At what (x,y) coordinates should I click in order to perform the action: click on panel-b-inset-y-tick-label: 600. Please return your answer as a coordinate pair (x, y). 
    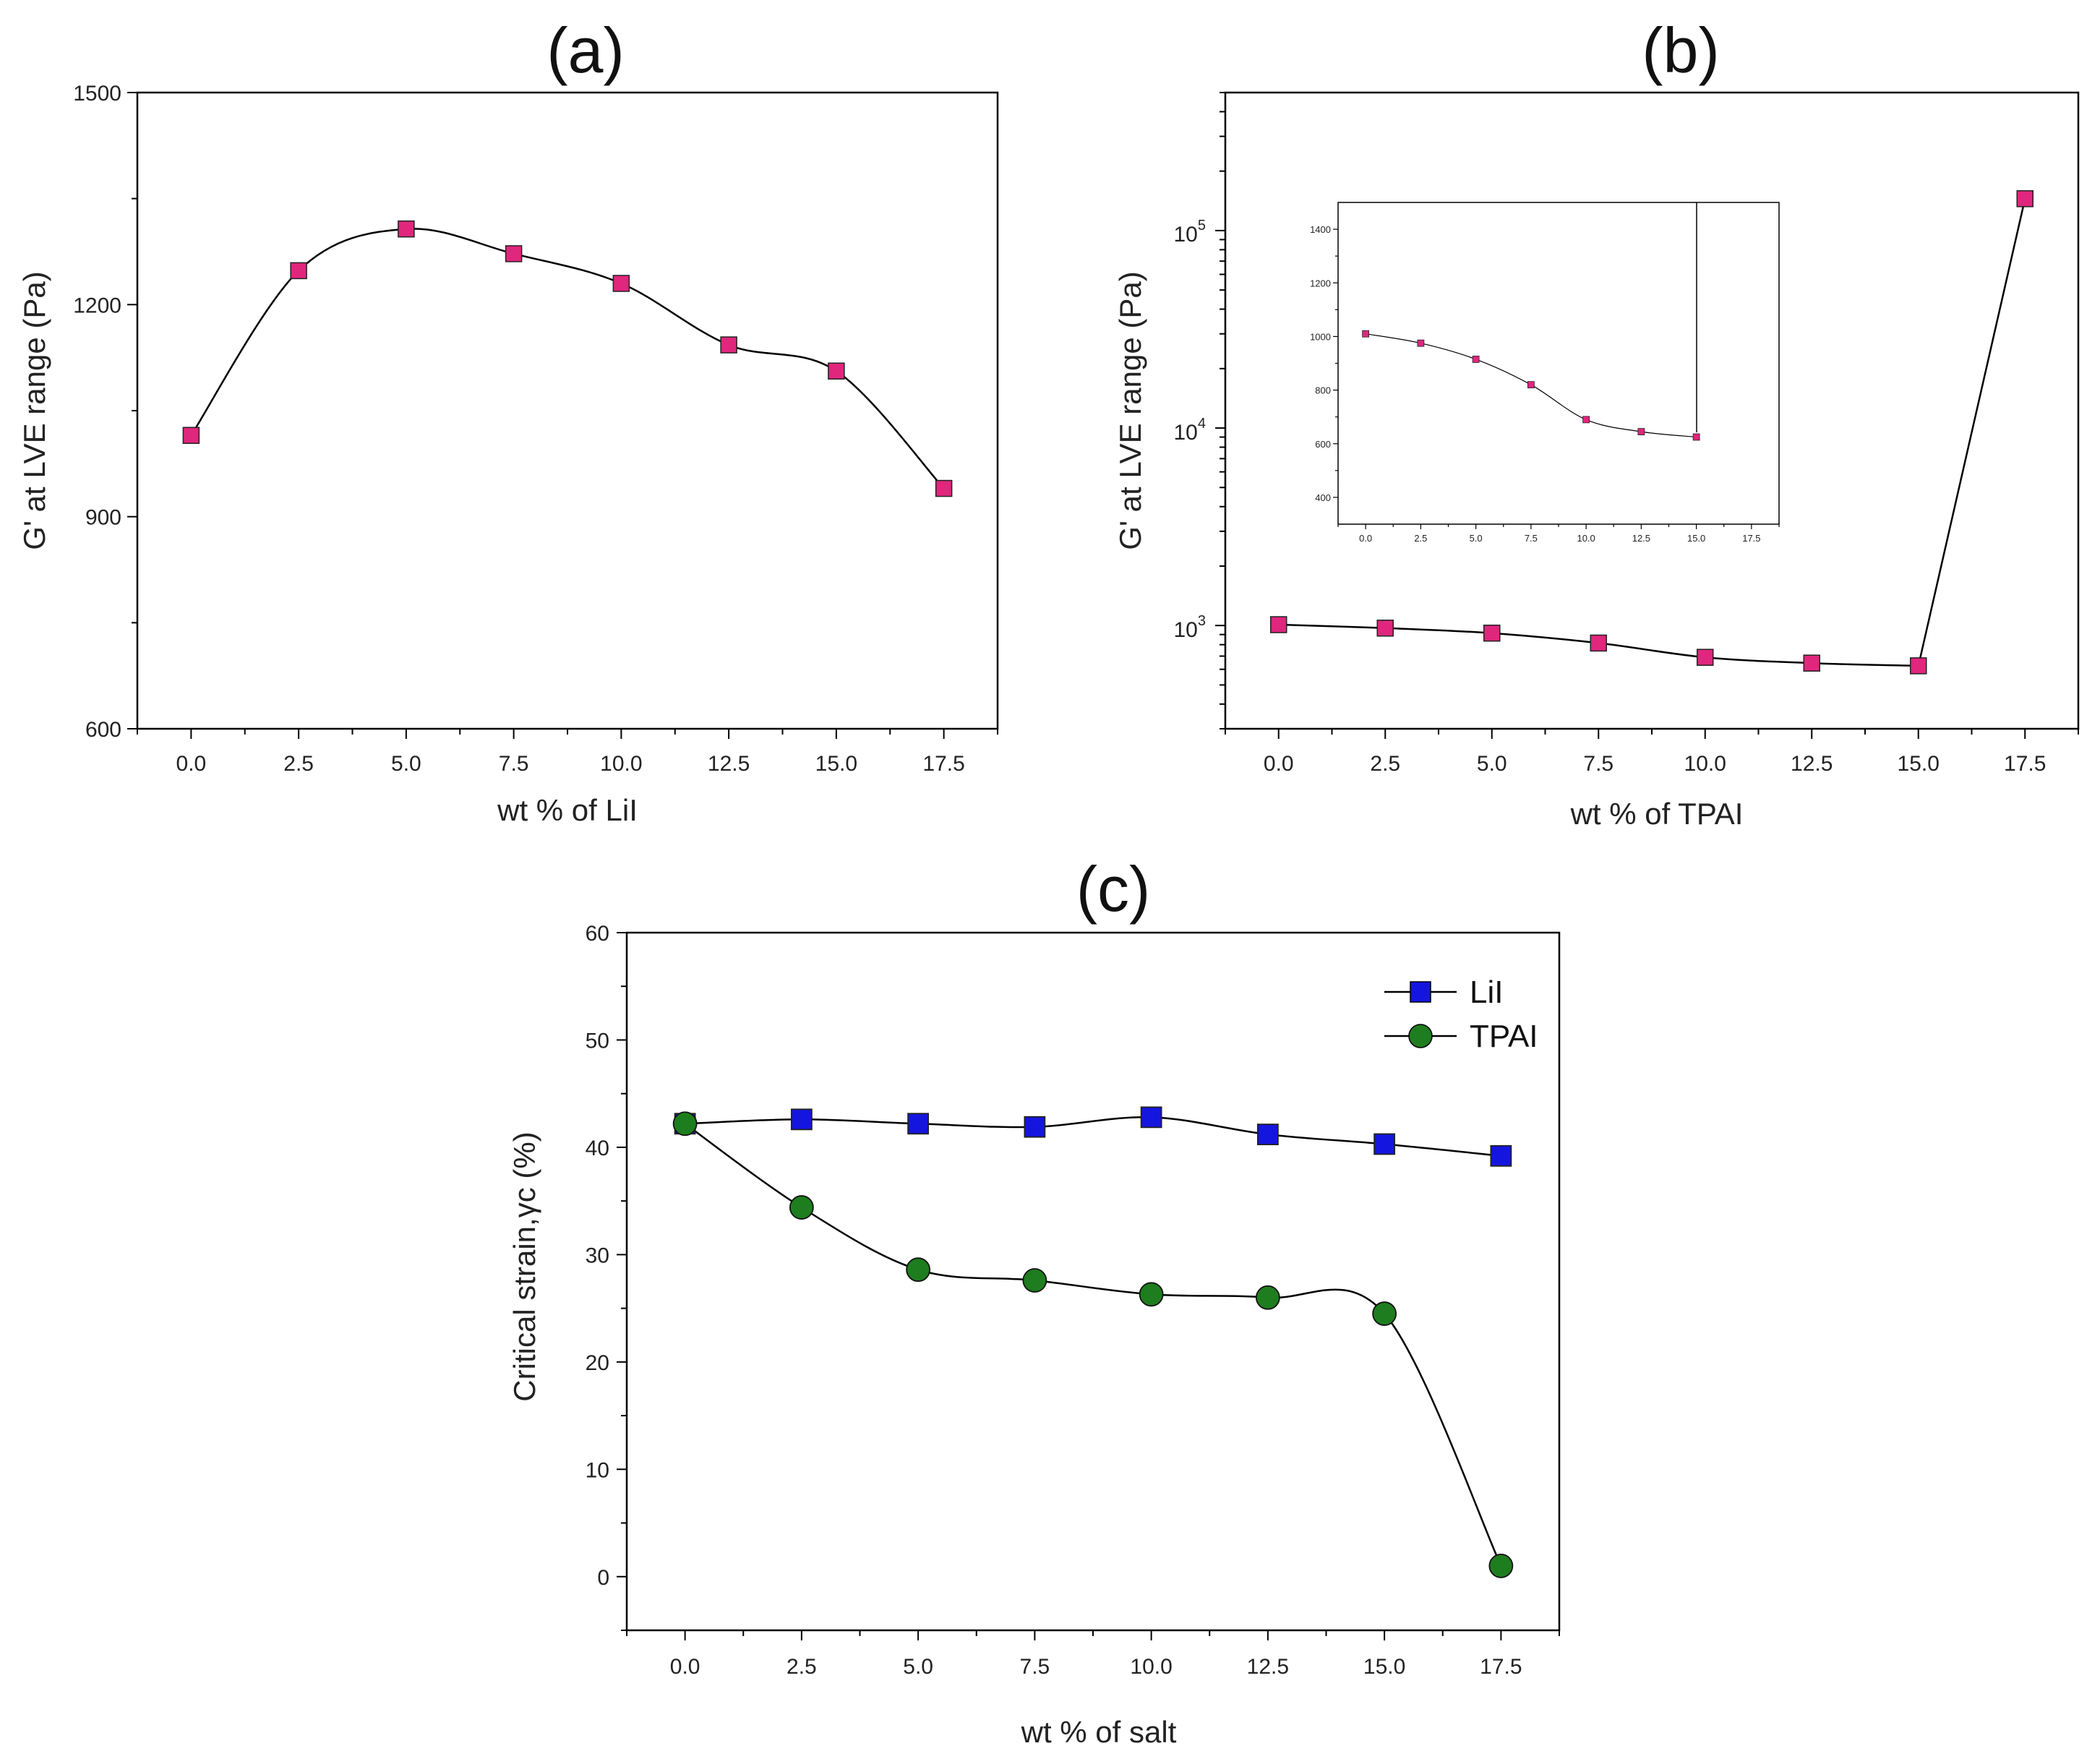
    Looking at the image, I should click on (1323, 444).